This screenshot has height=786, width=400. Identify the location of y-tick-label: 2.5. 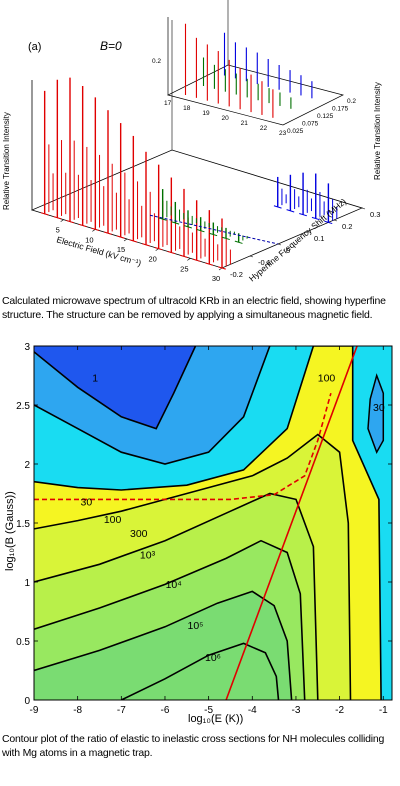
(23, 406).